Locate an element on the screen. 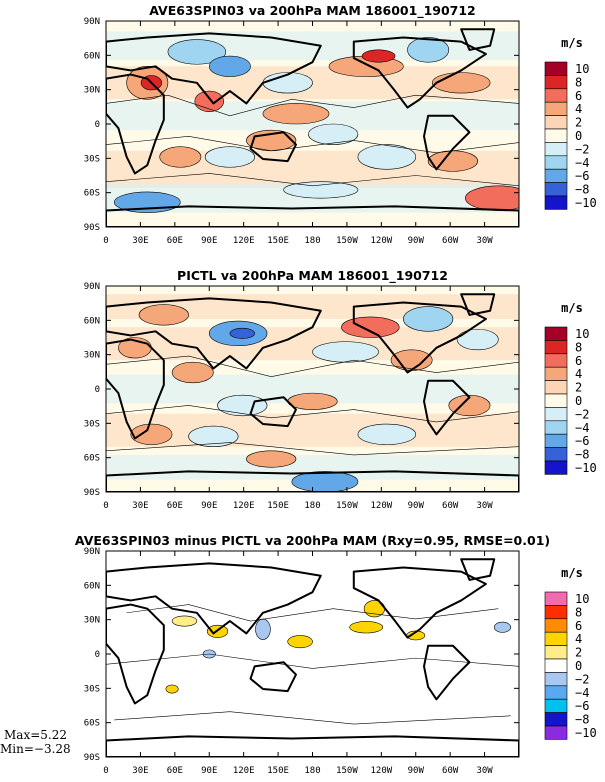 The height and width of the screenshot is (782, 605). lon-label: 150E is located at coordinates (278, 771).